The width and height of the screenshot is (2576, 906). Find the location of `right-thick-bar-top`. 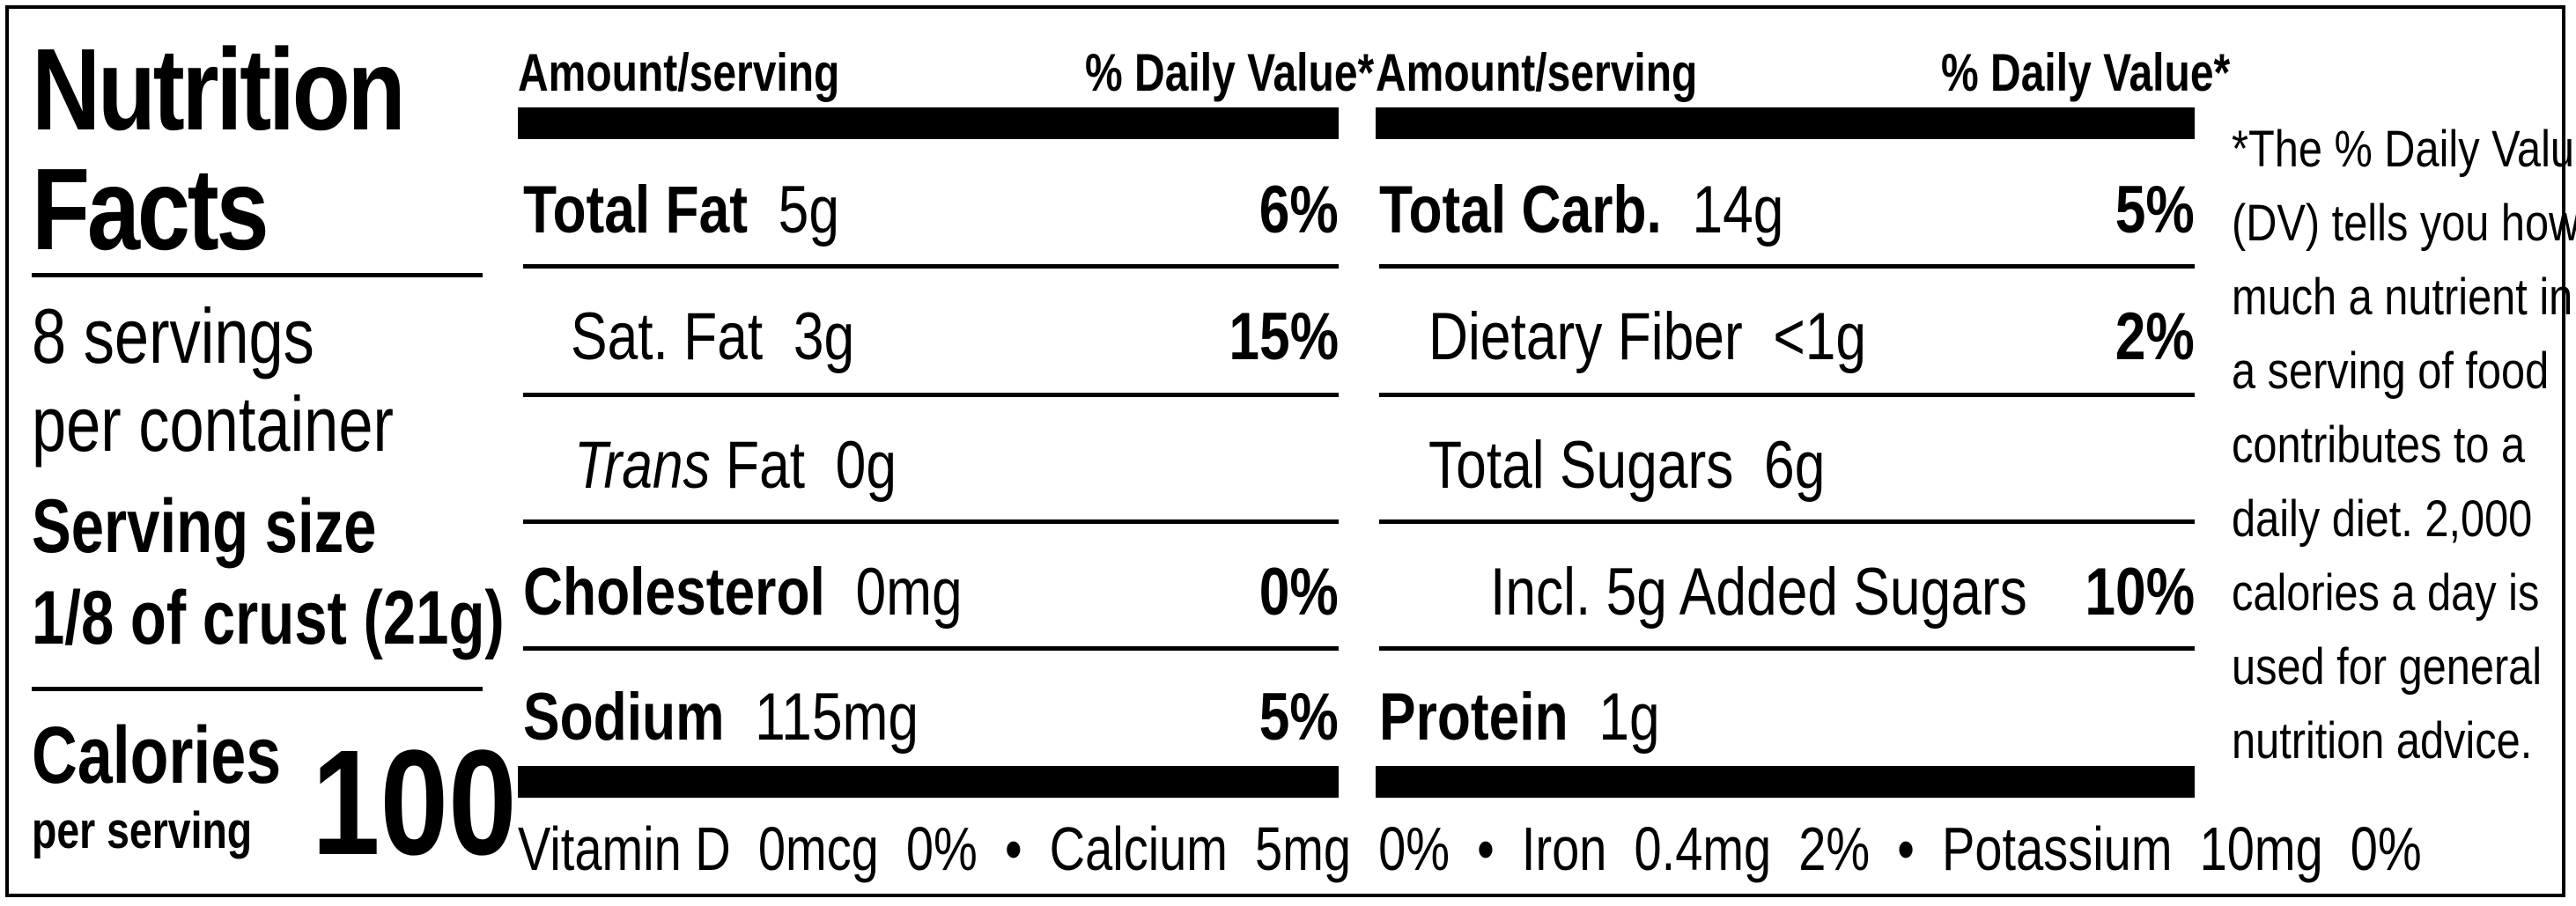

right-thick-bar-top is located at coordinates (1785, 123).